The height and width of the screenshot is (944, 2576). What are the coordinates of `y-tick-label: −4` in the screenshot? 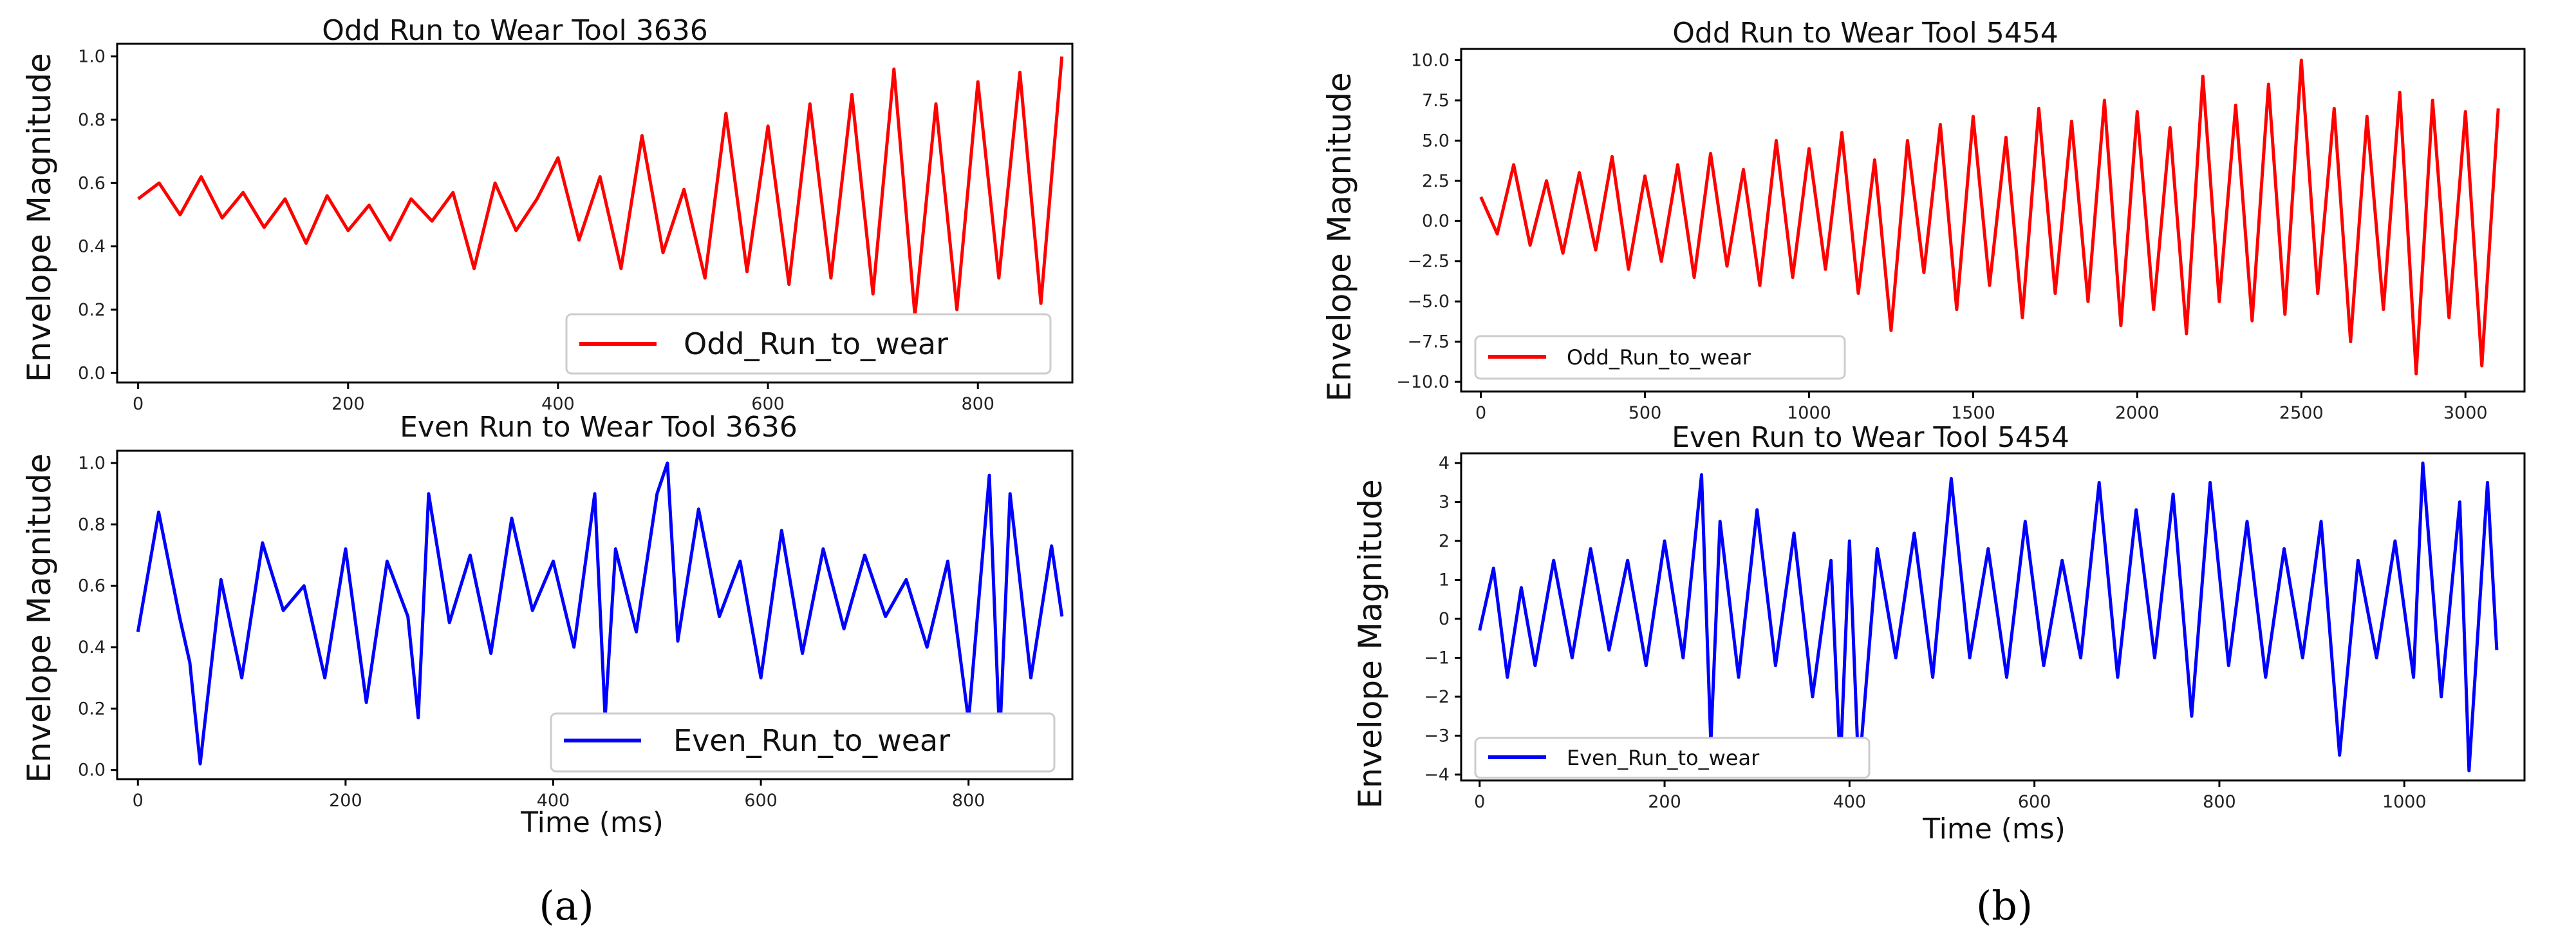 It's located at (1437, 775).